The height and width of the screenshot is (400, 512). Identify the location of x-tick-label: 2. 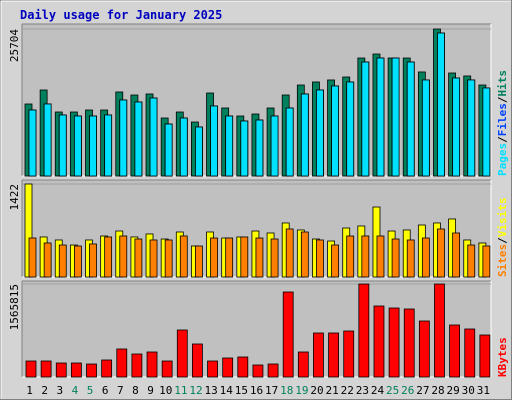
(44, 390).